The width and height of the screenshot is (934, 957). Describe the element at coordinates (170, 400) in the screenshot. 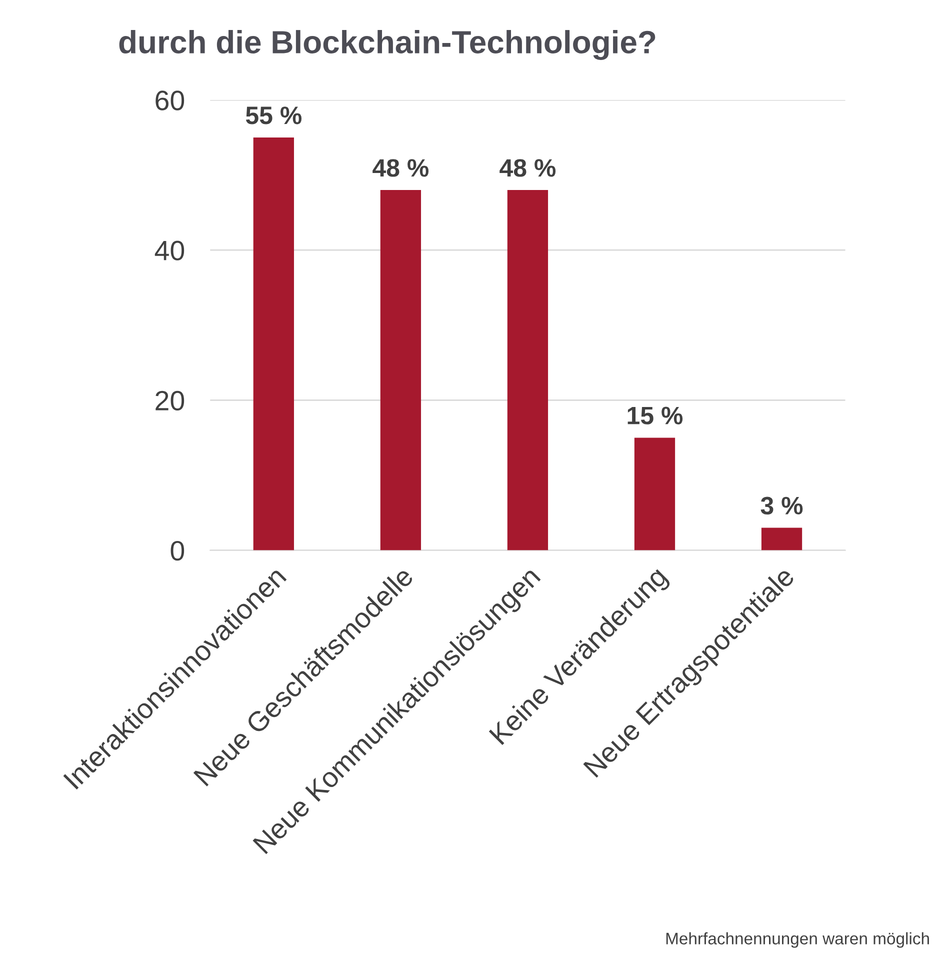

I see `y-tick-label: 20` at that location.